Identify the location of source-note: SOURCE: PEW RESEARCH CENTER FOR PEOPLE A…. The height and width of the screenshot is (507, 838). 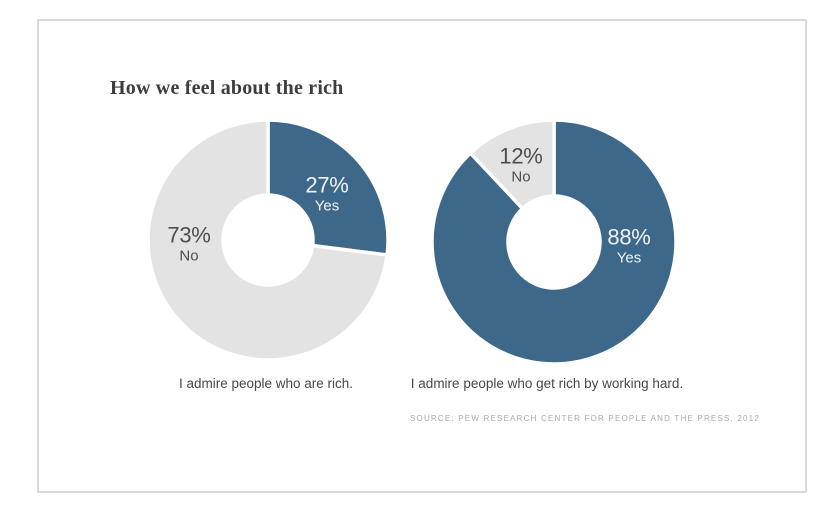
(585, 418).